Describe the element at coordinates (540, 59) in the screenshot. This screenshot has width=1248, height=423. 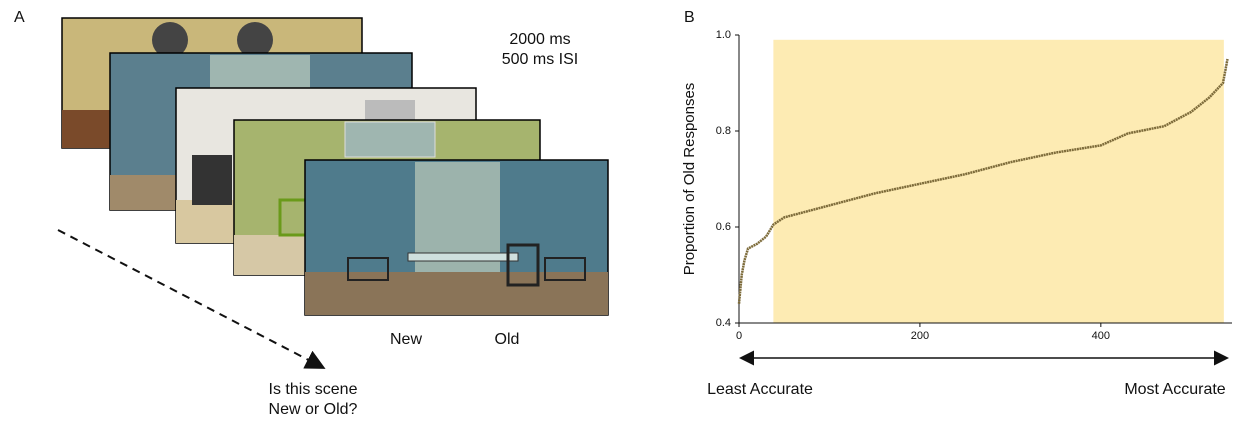
I see `timing: 500 ms ISI` at that location.